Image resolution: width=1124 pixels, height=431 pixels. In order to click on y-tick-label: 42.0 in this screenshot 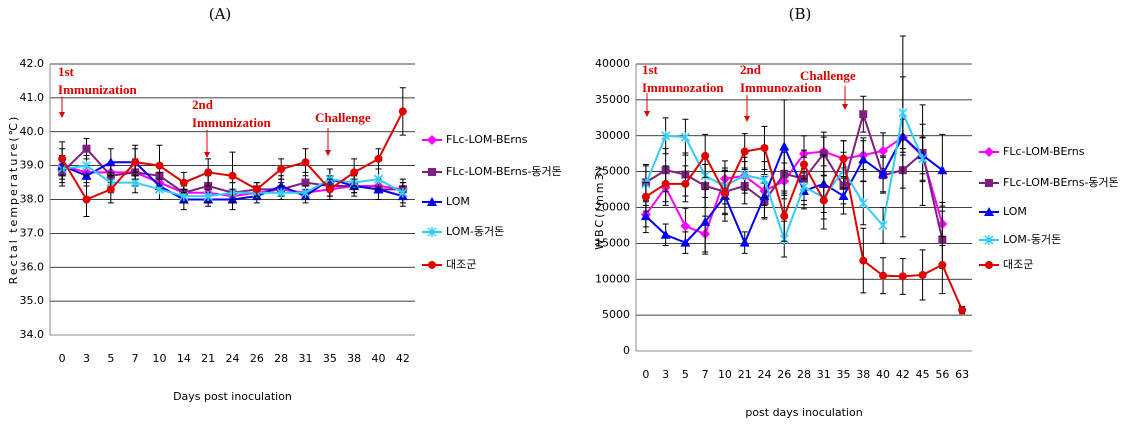, I will do `click(32, 63)`.